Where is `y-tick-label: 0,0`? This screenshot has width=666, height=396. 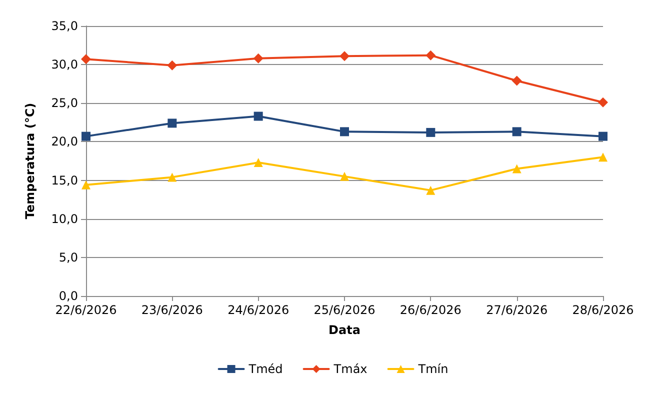
y-tick-label: 0,0 is located at coordinates (68, 296).